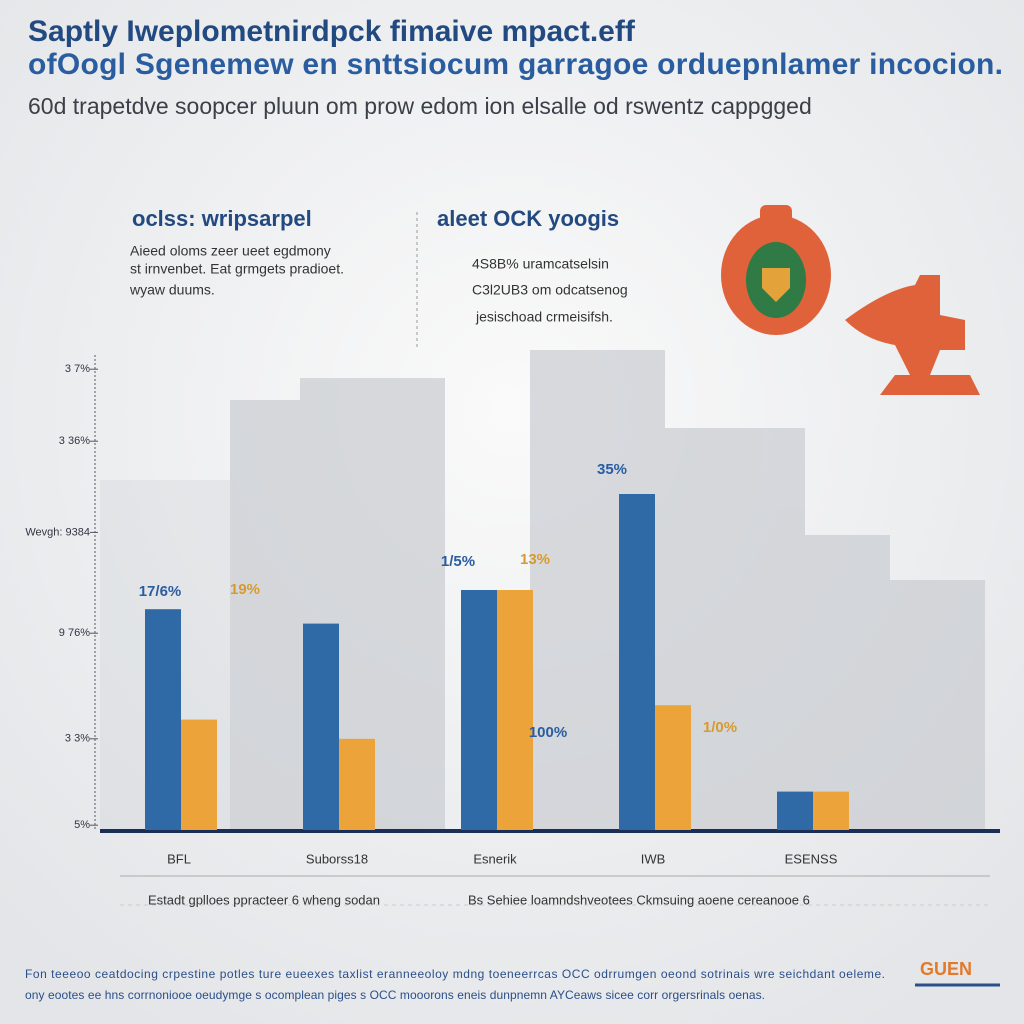 Image resolution: width=1024 pixels, height=1024 pixels. Describe the element at coordinates (544, 317) in the screenshot. I see `panel-text: jesischoad crmeisifsh.` at that location.